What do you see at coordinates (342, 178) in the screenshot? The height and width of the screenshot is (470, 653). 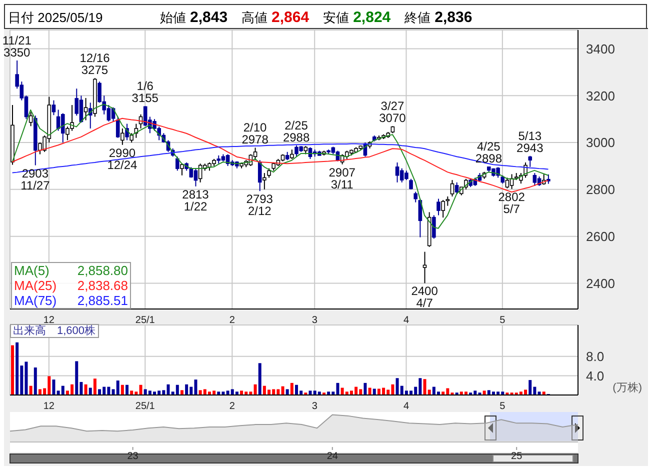 I see `annotation: 2907 3/11` at bounding box center [342, 178].